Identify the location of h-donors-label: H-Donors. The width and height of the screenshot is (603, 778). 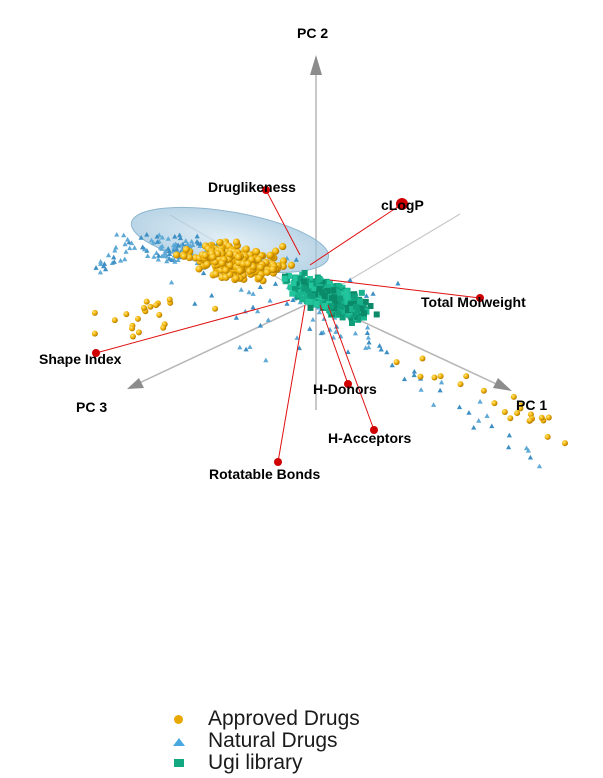
(345, 389).